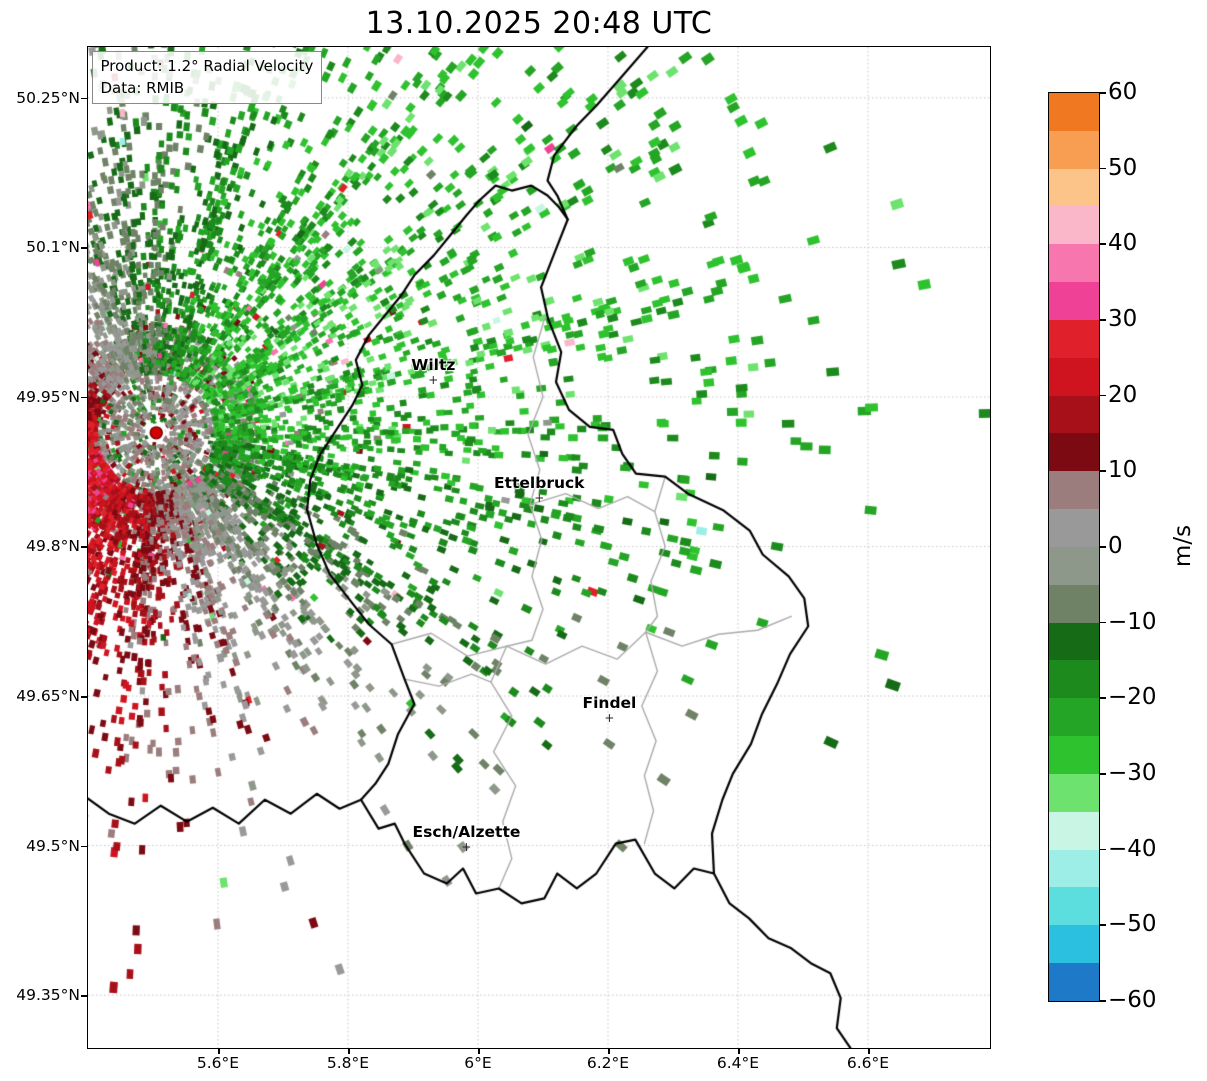  I want to click on colorbar-tick-label: −20, so click(1132, 697).